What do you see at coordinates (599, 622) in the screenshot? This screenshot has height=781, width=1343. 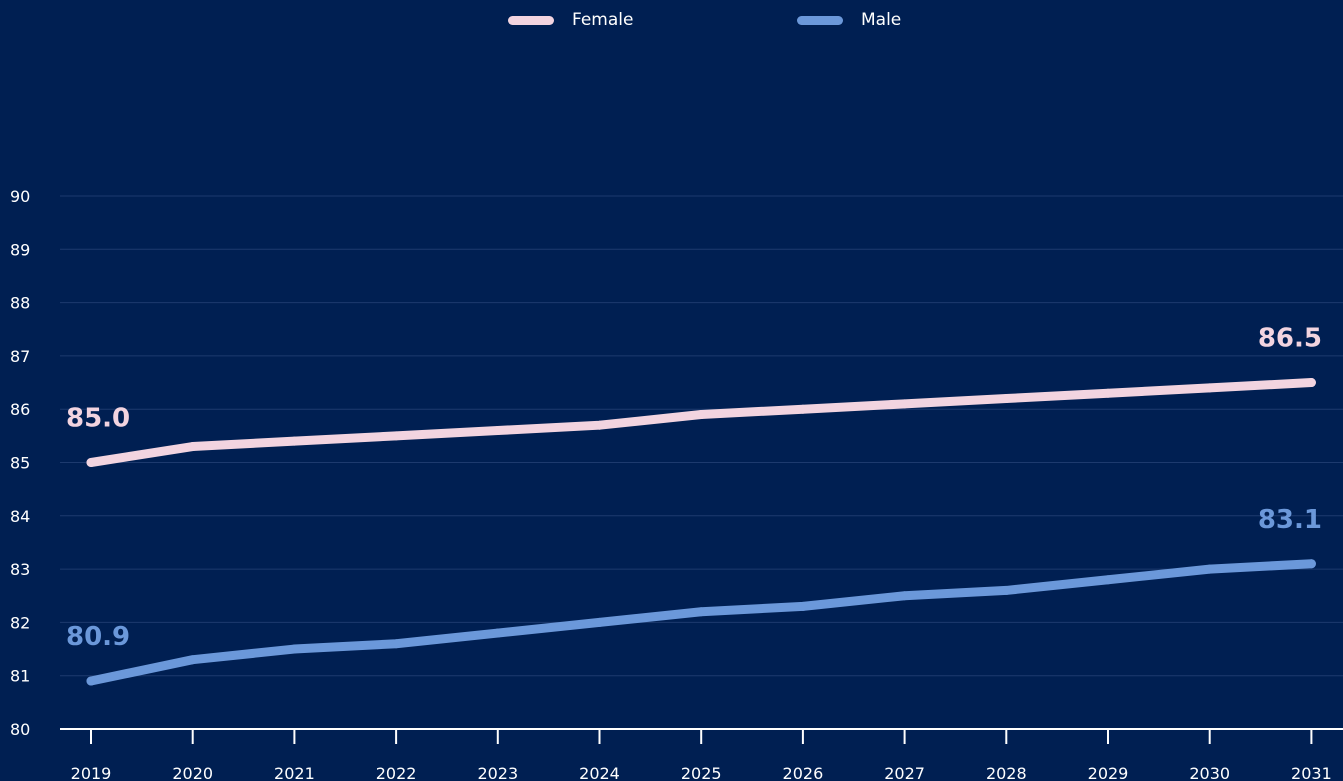 I see `data-point-male-2024` at bounding box center [599, 622].